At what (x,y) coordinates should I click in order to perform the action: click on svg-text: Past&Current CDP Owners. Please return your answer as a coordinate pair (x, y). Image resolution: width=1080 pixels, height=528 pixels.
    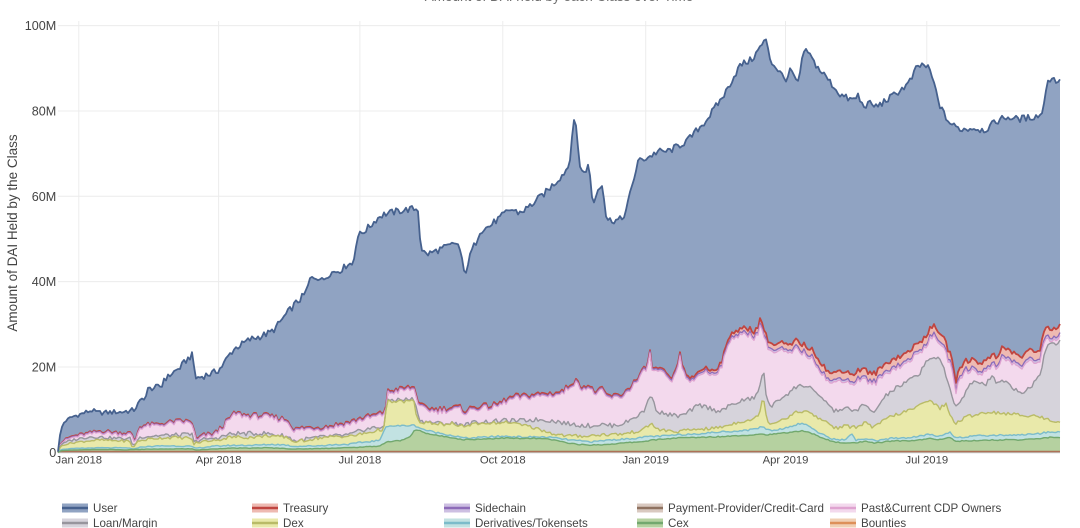
    Looking at the image, I should click on (931, 508).